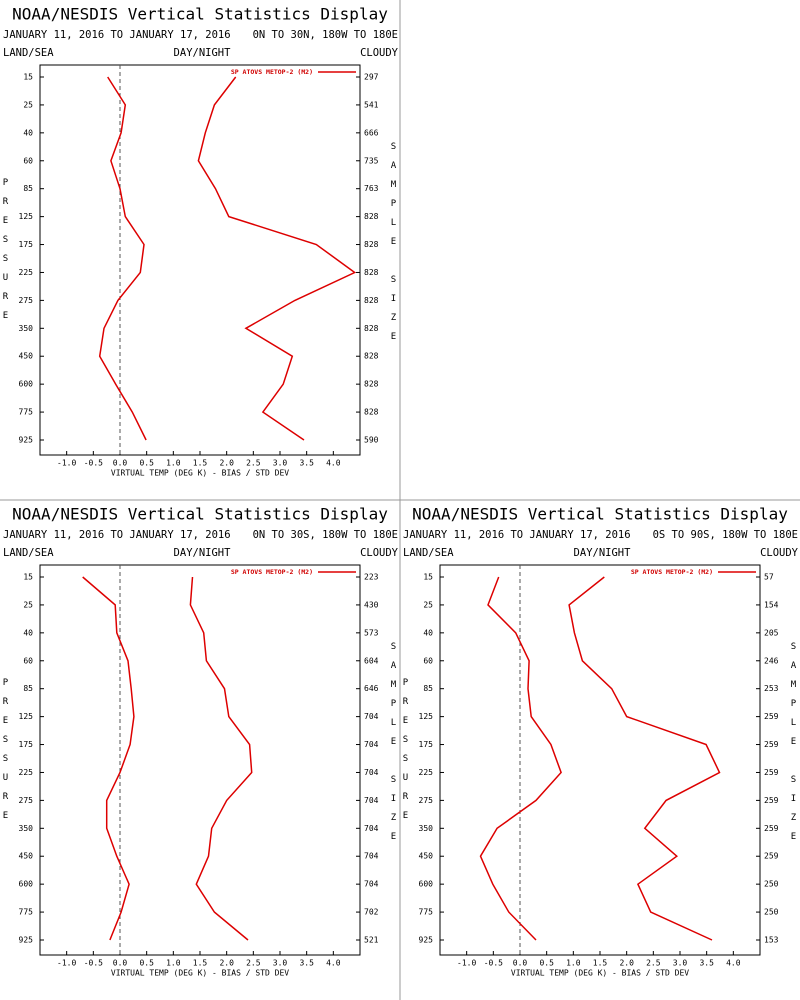 This screenshot has width=800, height=1000. Describe the element at coordinates (28, 188) in the screenshot. I see `pressure-label: 85` at that location.